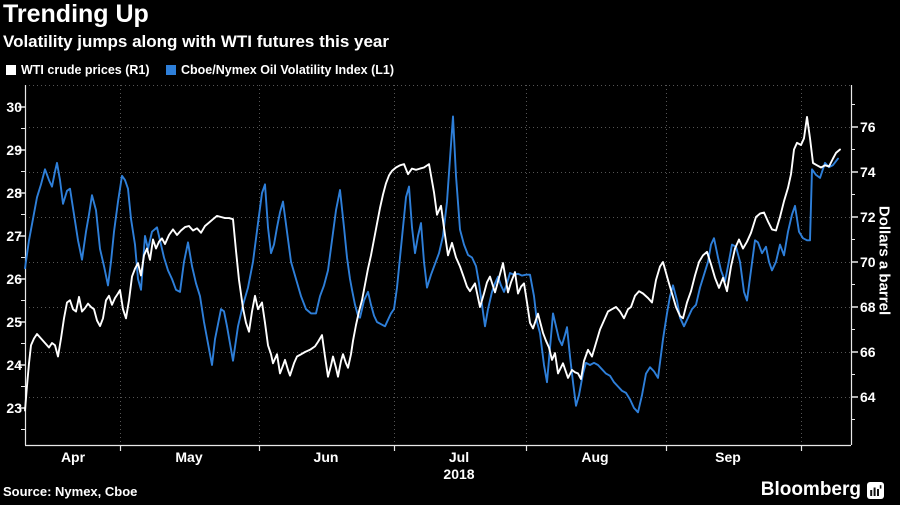 The height and width of the screenshot is (505, 900). I want to click on left-axis-label: 30, so click(14, 107).